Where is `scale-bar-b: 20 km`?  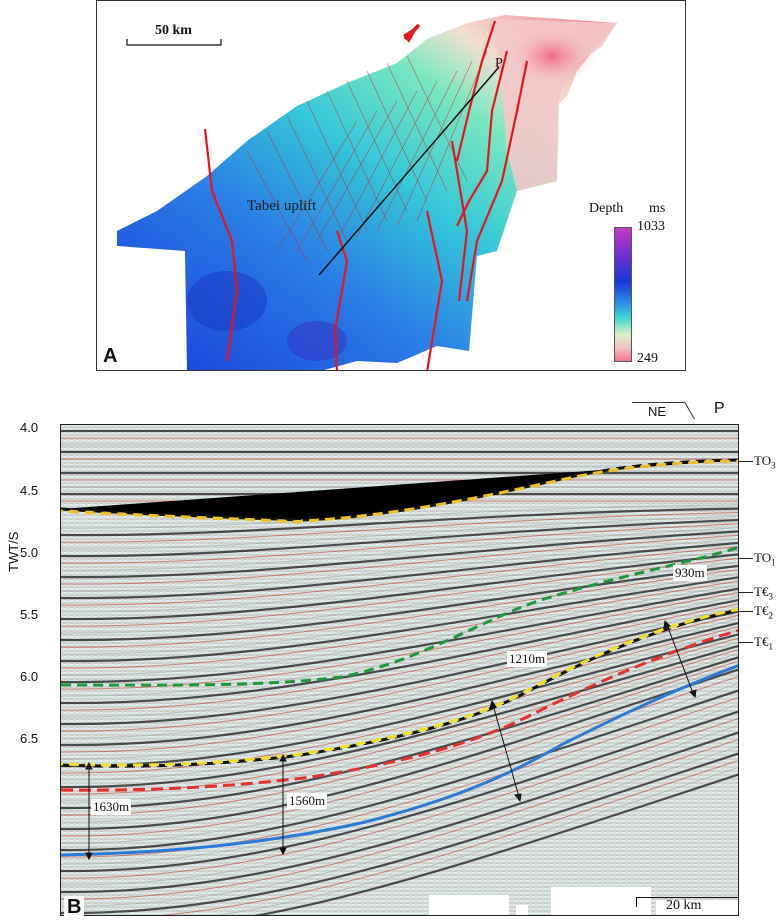
scale-bar-b: 20 km is located at coordinates (687, 905).